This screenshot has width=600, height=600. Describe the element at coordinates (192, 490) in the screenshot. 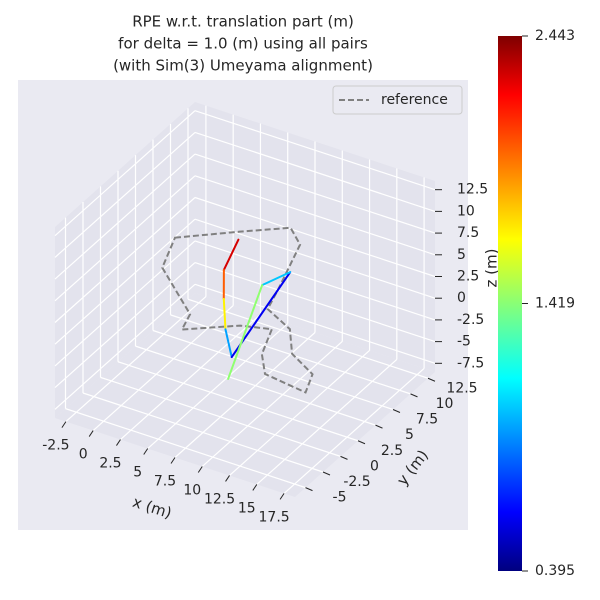

I see `x-tick-label: 10` at that location.